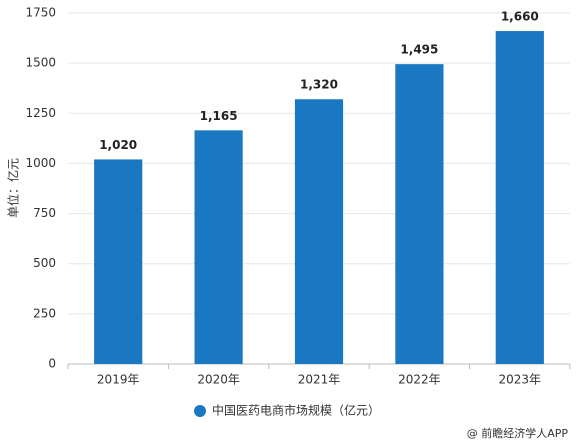 The width and height of the screenshot is (576, 447). What do you see at coordinates (218, 380) in the screenshot?
I see `x-tick-label: 2020年` at bounding box center [218, 380].